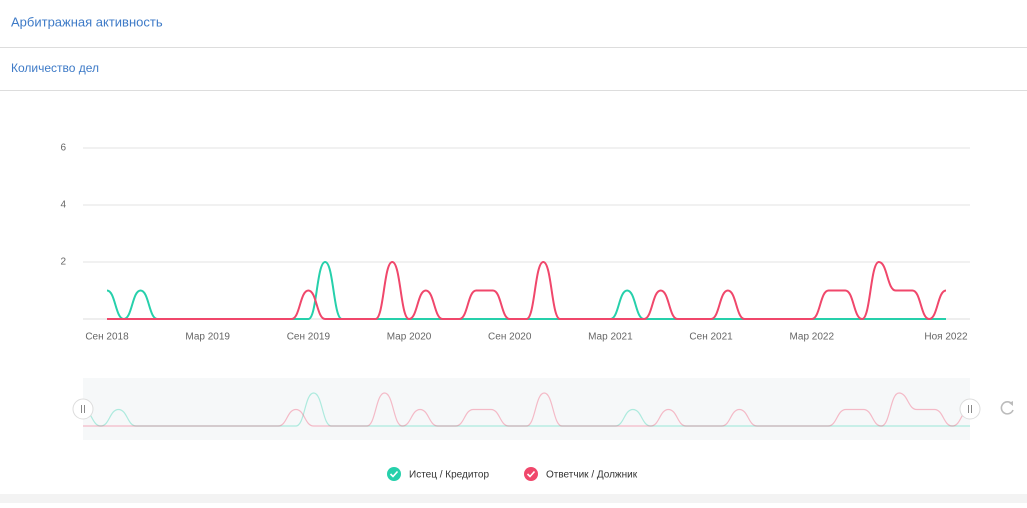  I want to click on series-line, so click(526, 290).